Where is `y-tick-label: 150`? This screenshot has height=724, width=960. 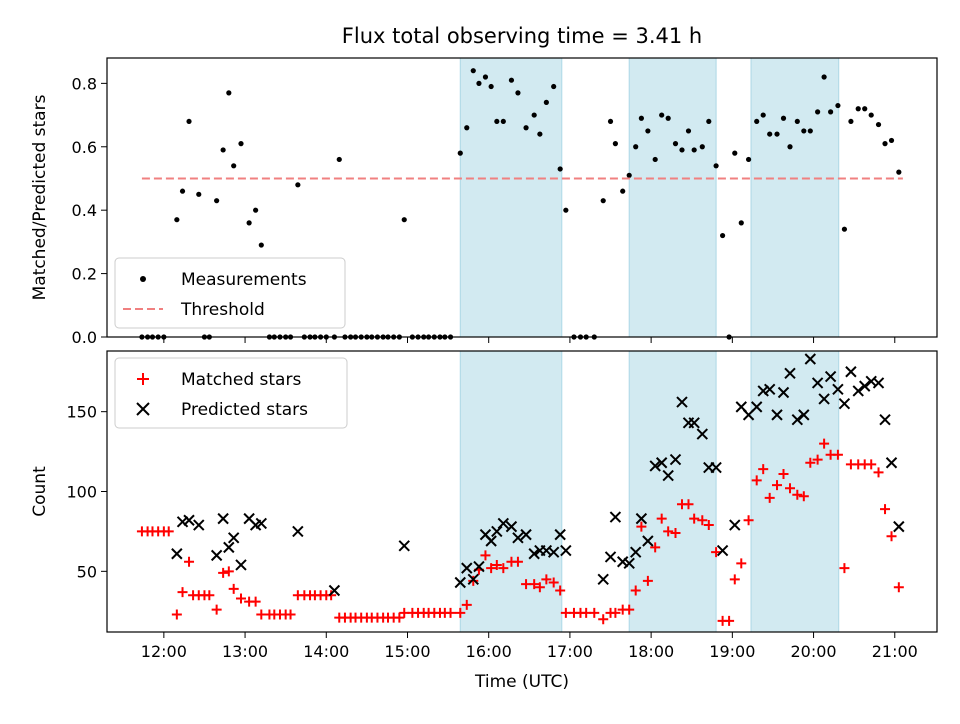 y-tick-label: 150 is located at coordinates (81, 412).